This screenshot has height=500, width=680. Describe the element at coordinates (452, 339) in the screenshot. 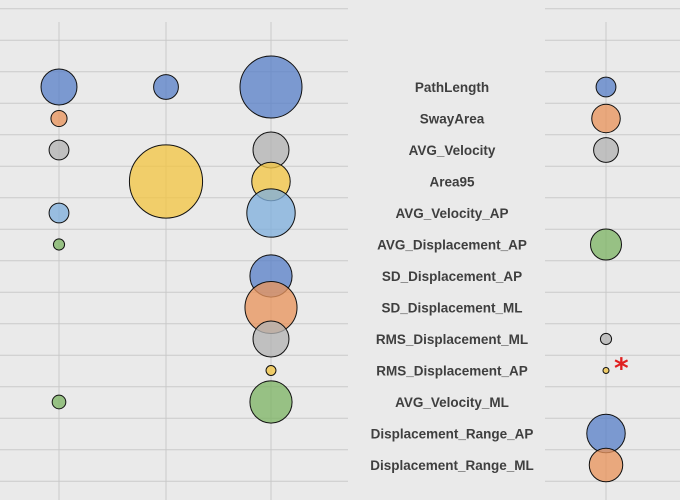

I see `row-label-RMS_Displacement_ML: RMS_Displacement_ML` at that location.